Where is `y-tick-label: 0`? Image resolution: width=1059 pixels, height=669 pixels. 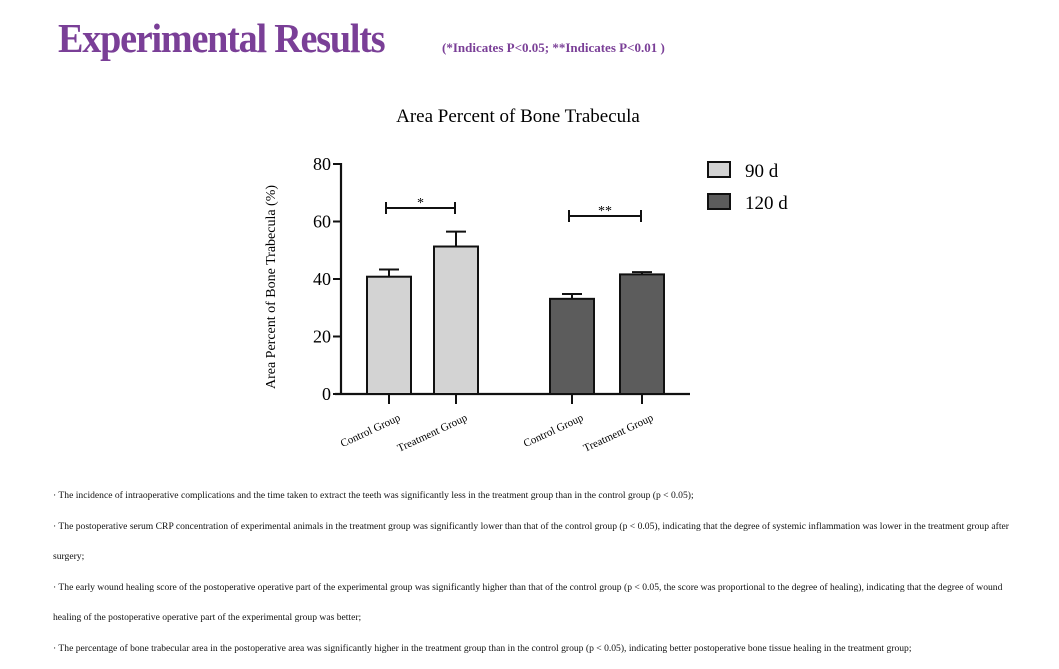
y-tick-label: 0 is located at coordinates (326, 394).